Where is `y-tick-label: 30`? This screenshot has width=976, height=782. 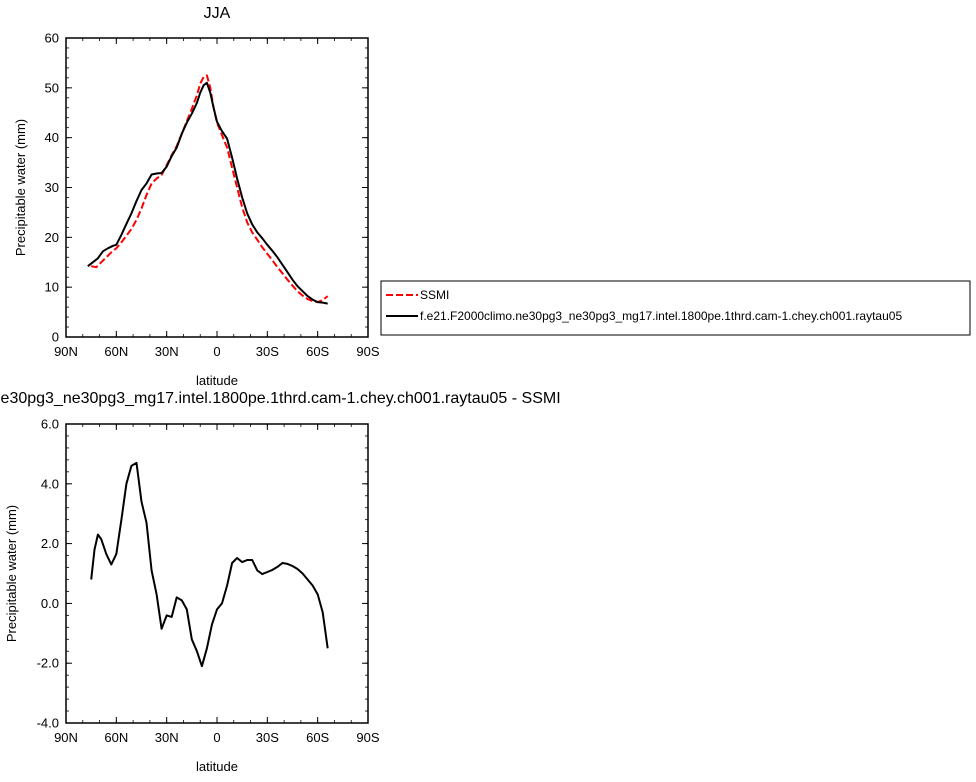 y-tick-label: 30 is located at coordinates (52, 187).